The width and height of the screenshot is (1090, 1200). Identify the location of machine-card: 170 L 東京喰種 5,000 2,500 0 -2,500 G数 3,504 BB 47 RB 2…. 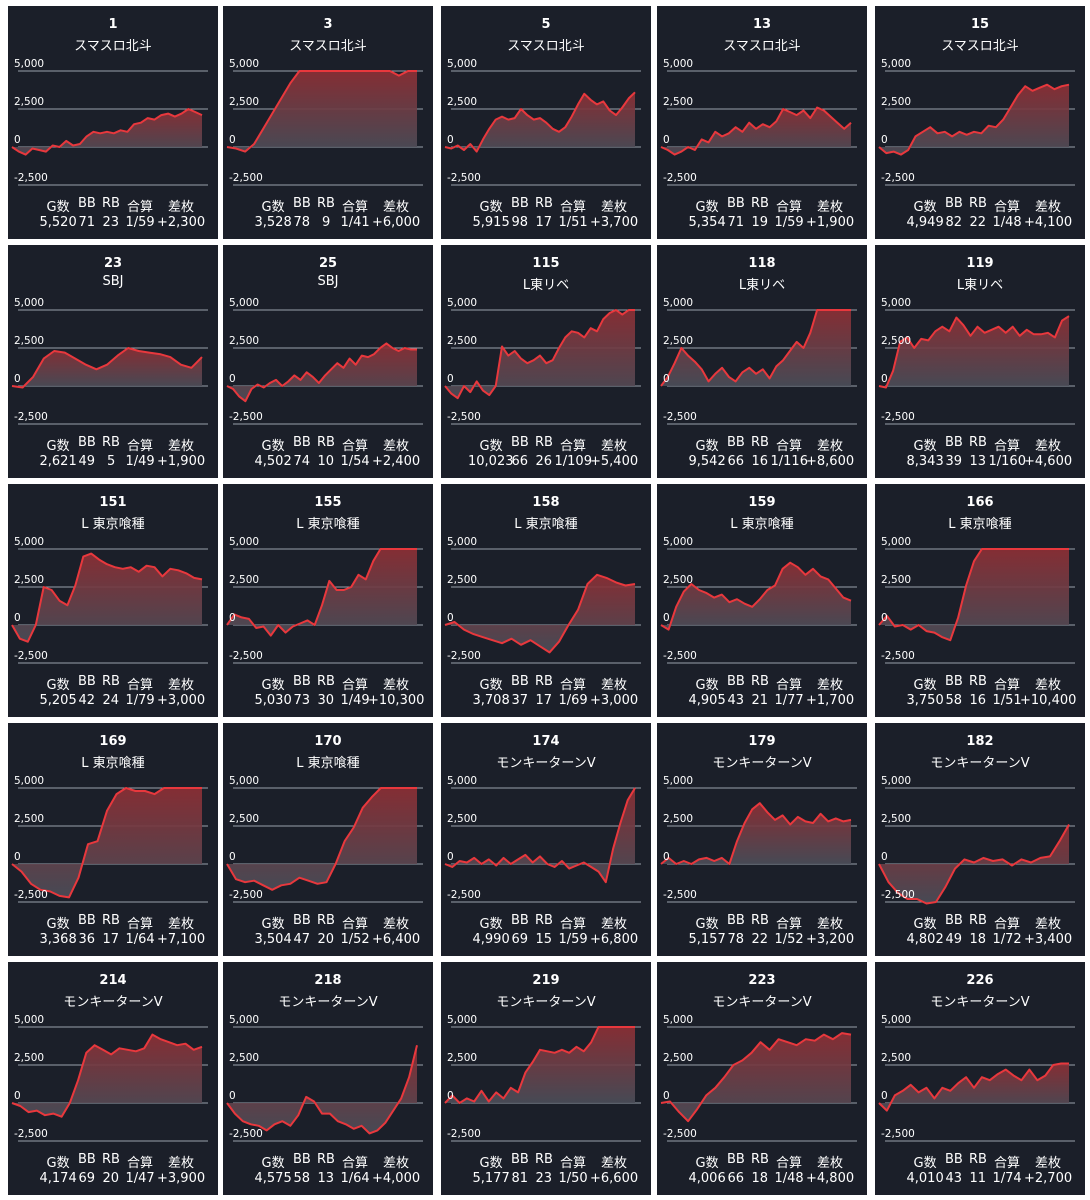
(328, 839).